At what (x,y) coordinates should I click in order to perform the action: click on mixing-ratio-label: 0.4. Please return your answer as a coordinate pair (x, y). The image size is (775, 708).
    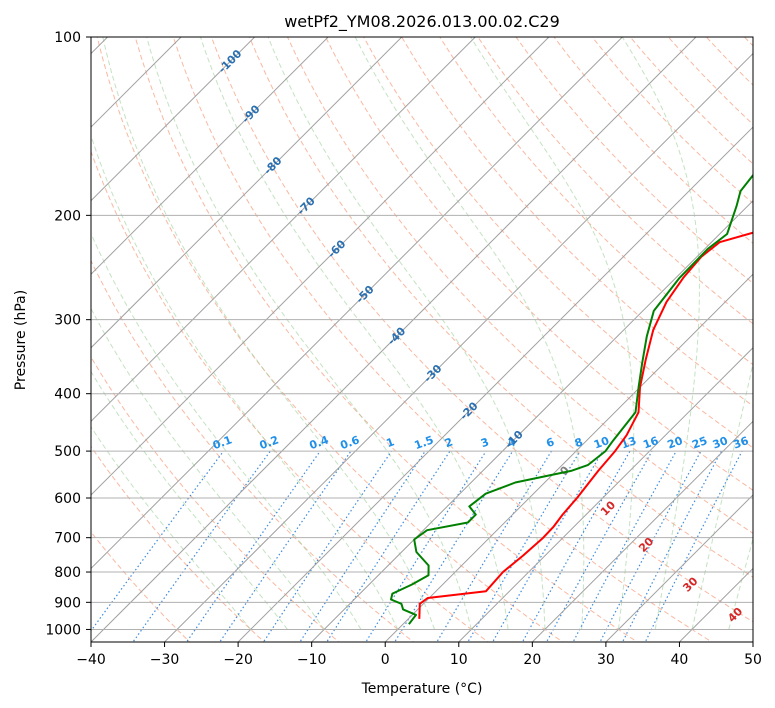
    Looking at the image, I should click on (319, 442).